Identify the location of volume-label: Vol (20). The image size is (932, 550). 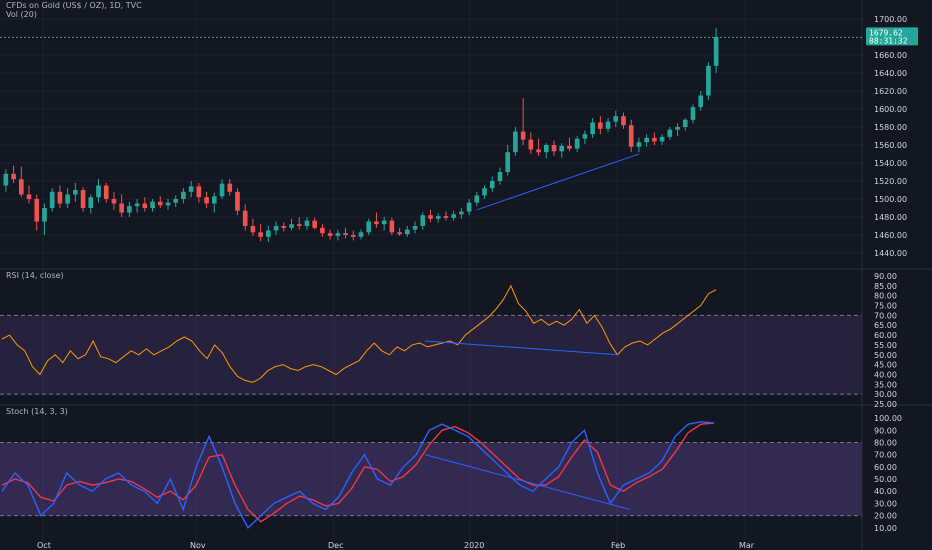
(21, 14).